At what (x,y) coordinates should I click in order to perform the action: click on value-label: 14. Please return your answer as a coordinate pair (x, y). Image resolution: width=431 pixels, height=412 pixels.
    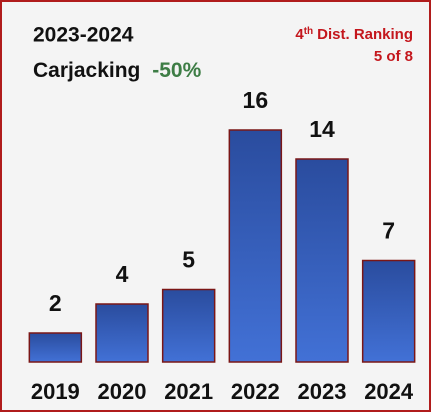
    Looking at the image, I should click on (322, 129).